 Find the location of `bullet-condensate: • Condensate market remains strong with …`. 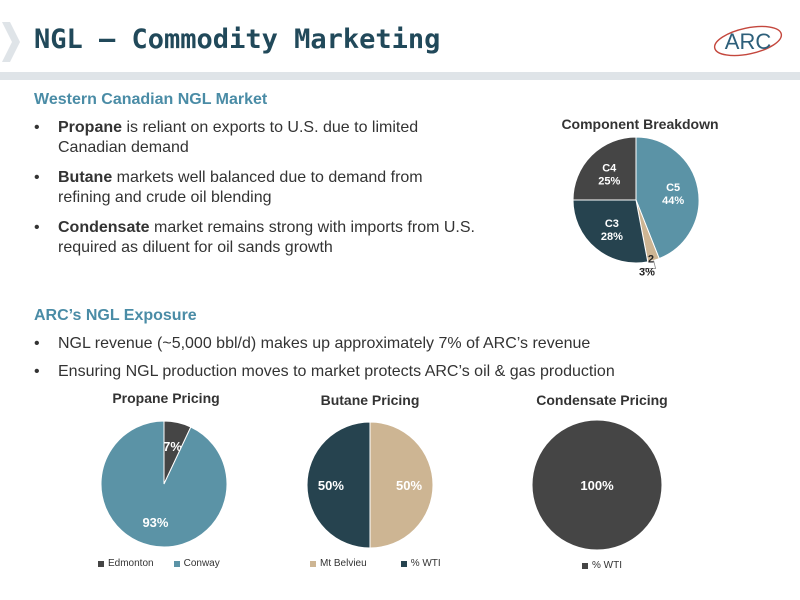

bullet-condensate: • Condensate market remains strong with … is located at coordinates (254, 237).